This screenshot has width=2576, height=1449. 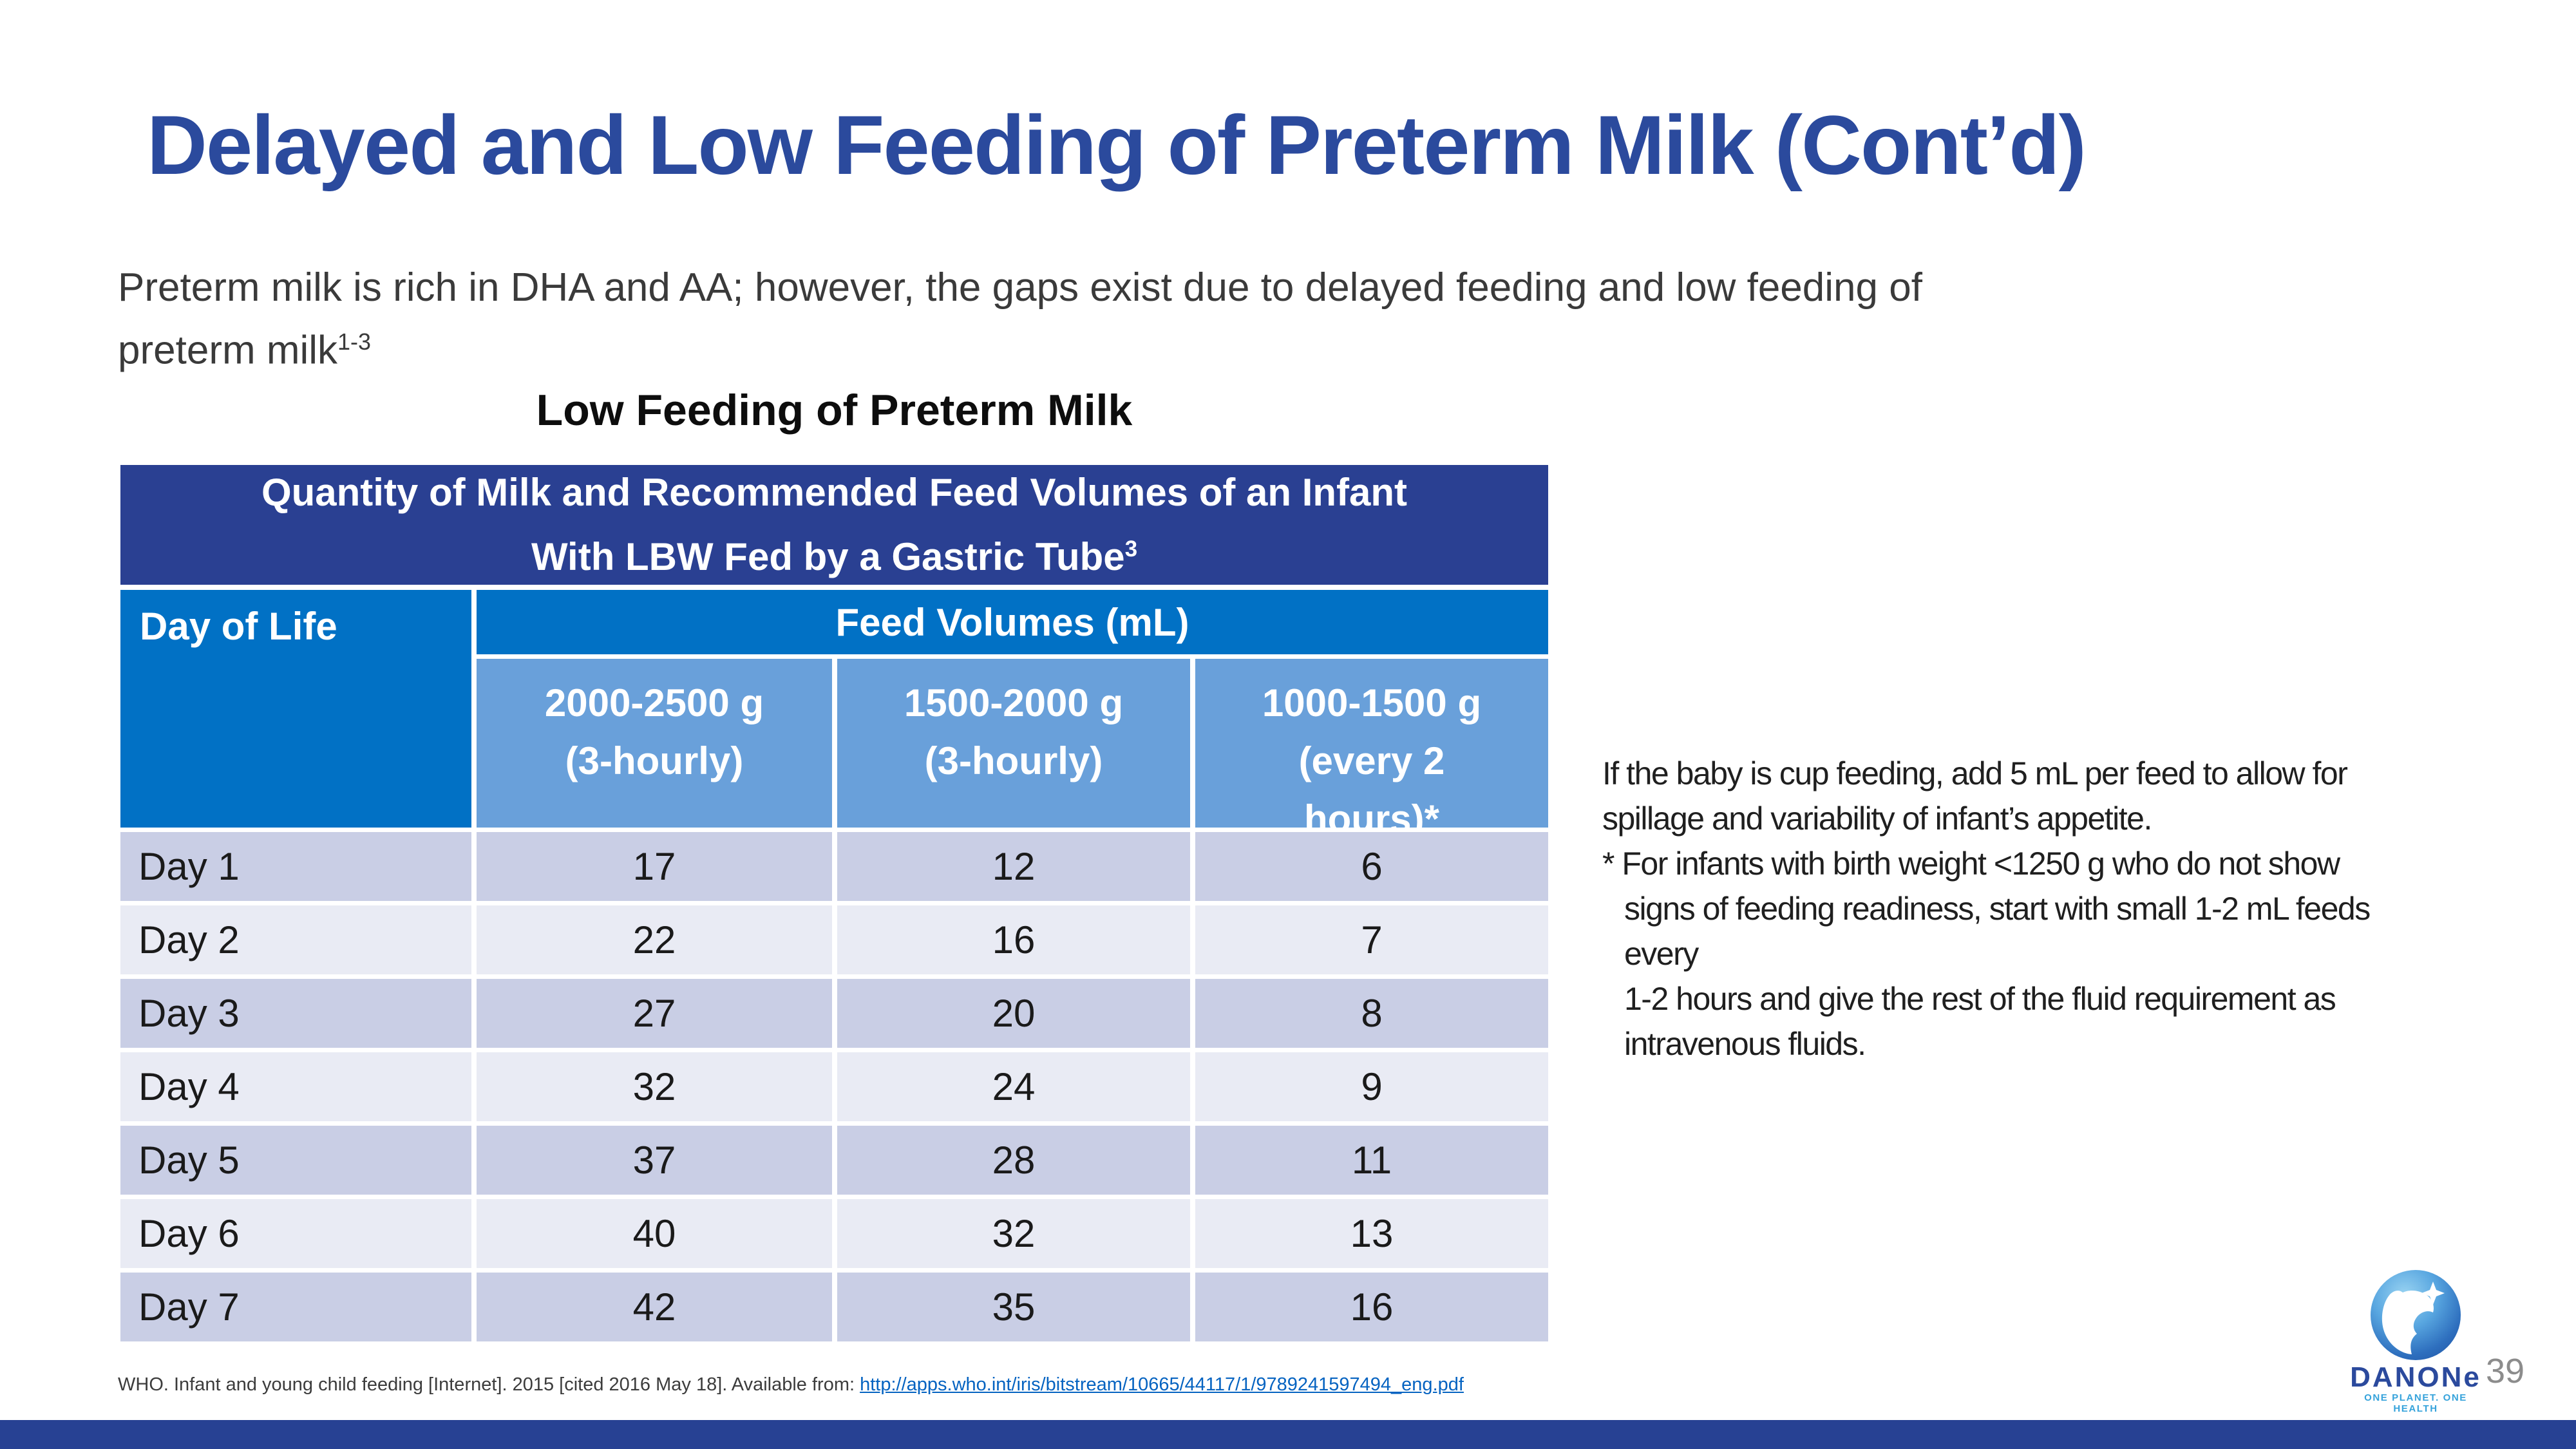 What do you see at coordinates (1013, 1013) in the screenshot?
I see `cell-value: 20` at bounding box center [1013, 1013].